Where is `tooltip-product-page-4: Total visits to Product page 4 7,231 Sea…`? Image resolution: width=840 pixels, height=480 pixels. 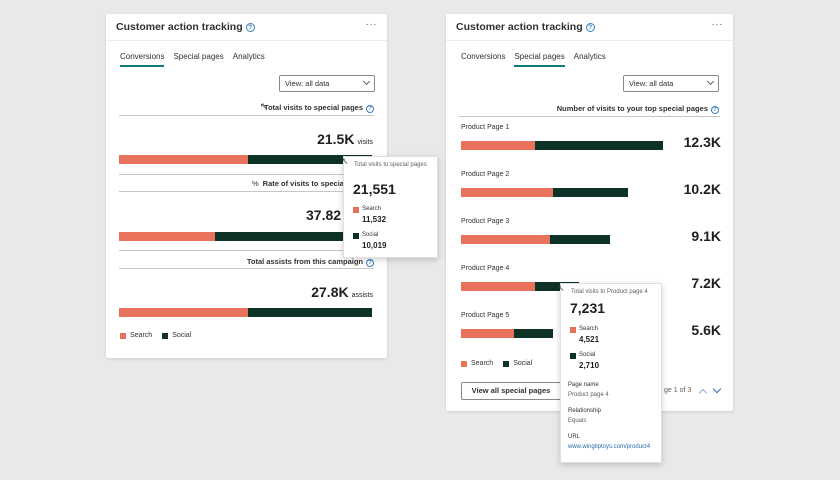 tooltip-product-page-4: Total visits to Product page 4 7,231 Sea… is located at coordinates (611, 373).